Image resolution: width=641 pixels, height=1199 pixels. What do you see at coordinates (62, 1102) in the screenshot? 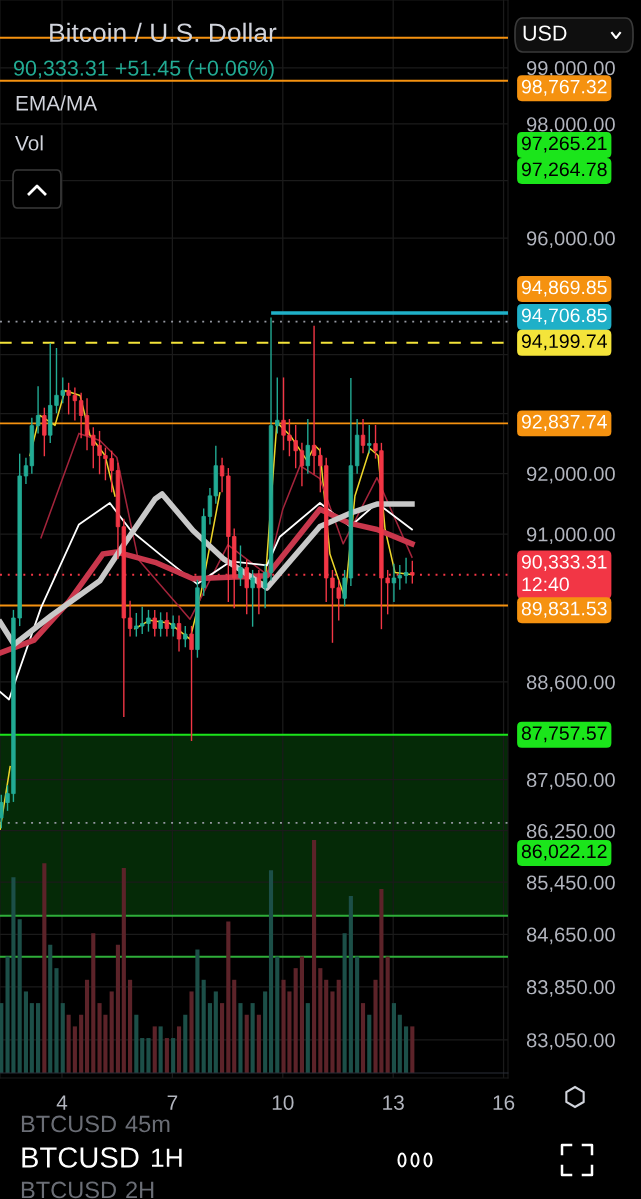
I see `x-tick-label: 4` at bounding box center [62, 1102].